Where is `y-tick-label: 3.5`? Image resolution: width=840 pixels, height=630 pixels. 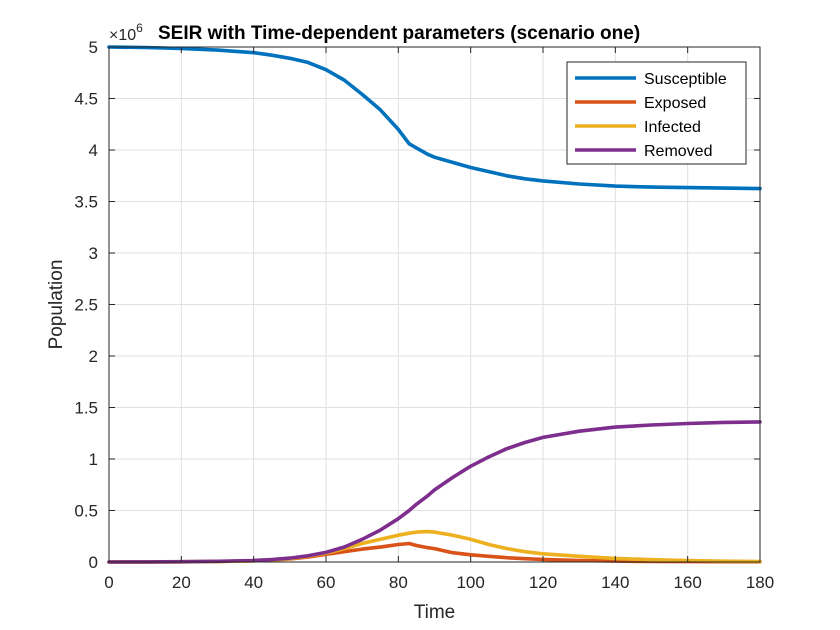
y-tick-label: 3.5 is located at coordinates (86, 202).